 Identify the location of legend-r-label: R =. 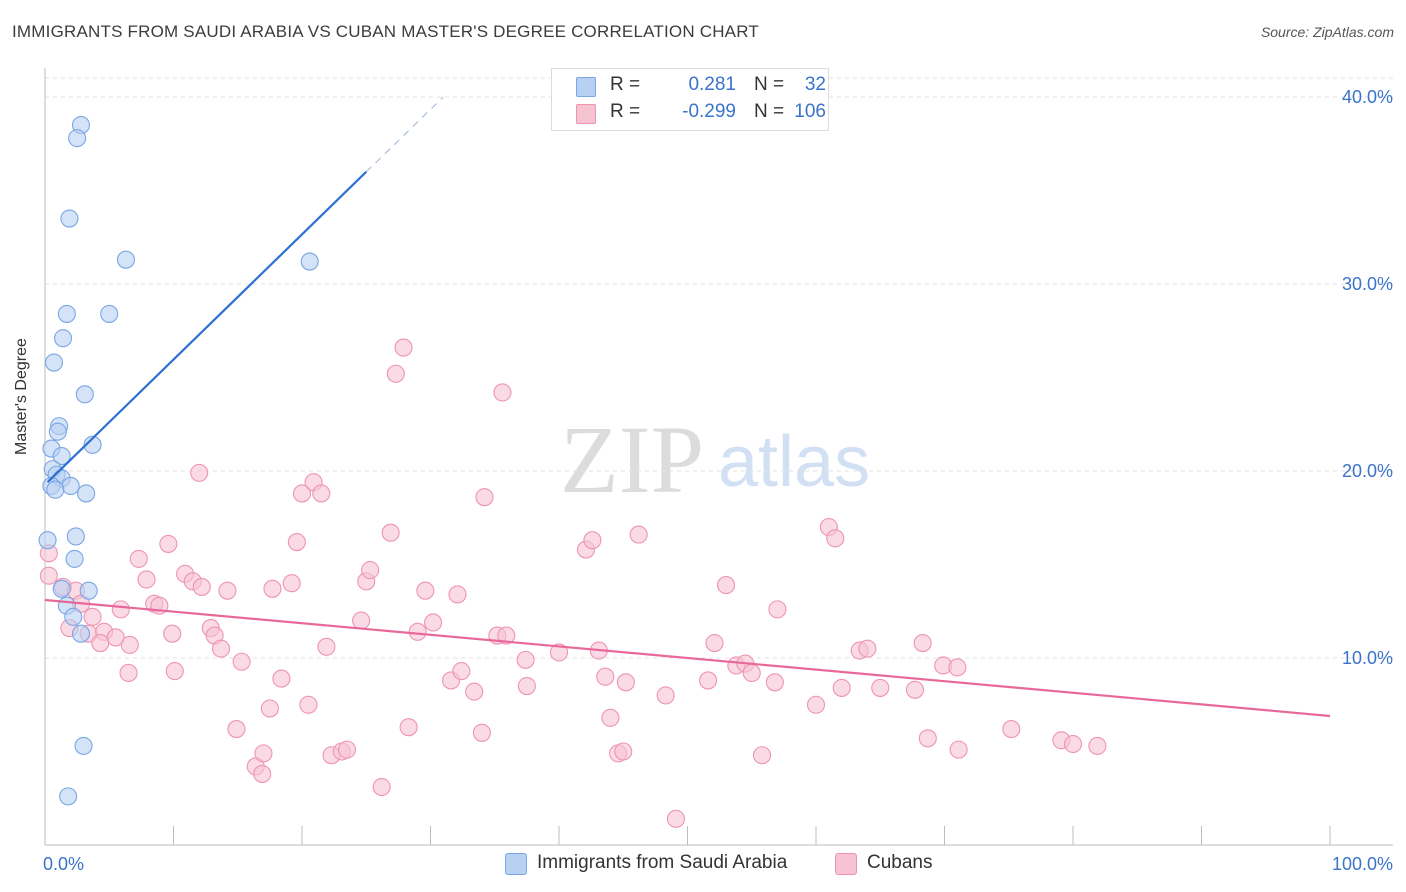
(625, 111).